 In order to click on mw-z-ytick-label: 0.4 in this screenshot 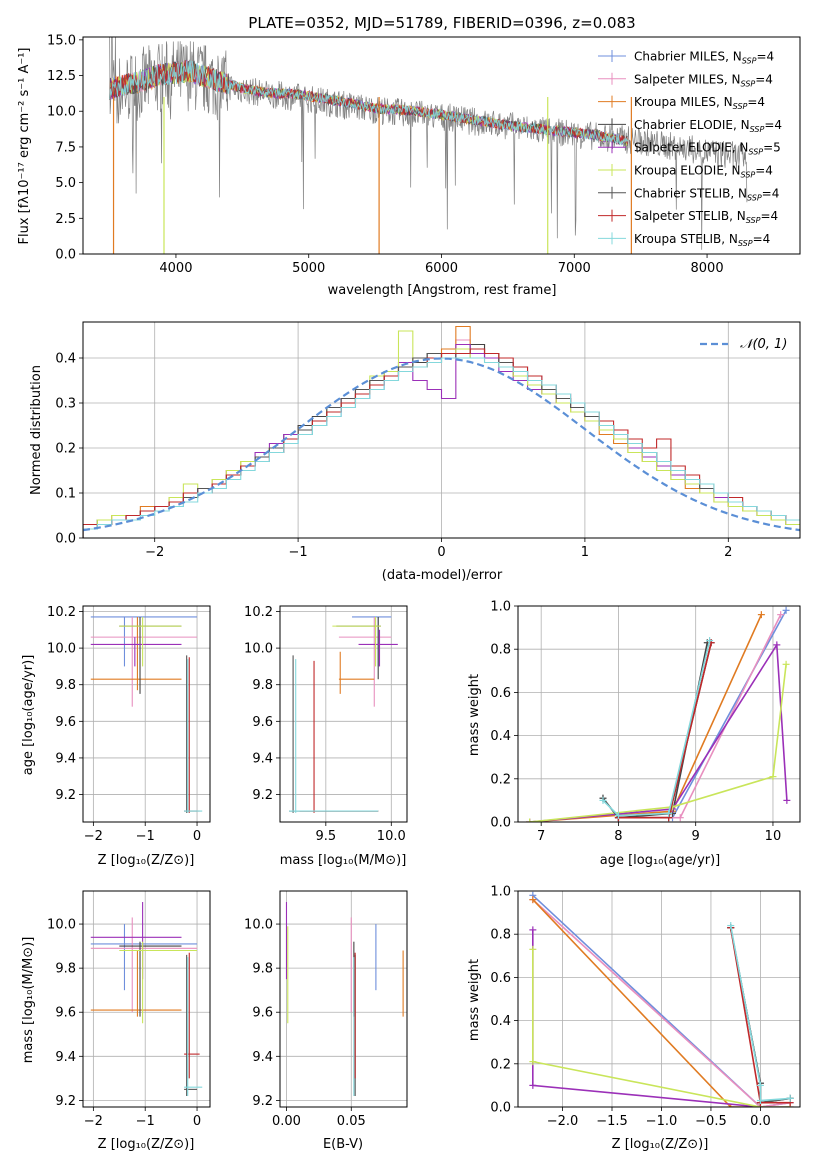, I will do `click(500, 1021)`.